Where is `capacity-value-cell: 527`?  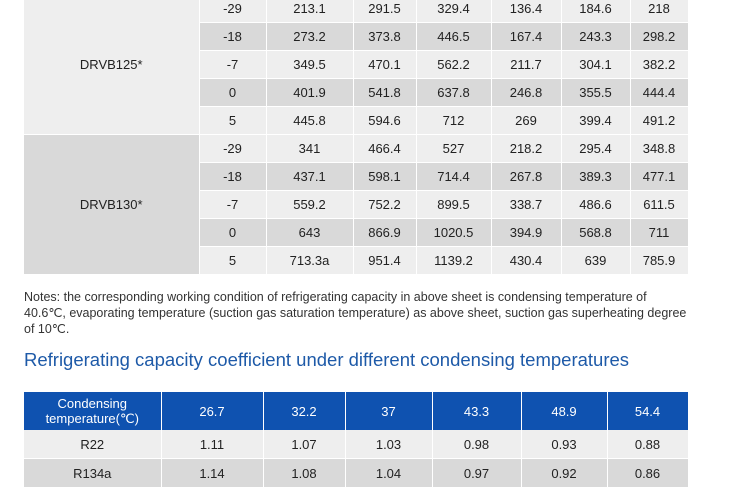 capacity-value-cell: 527 is located at coordinates (454, 148).